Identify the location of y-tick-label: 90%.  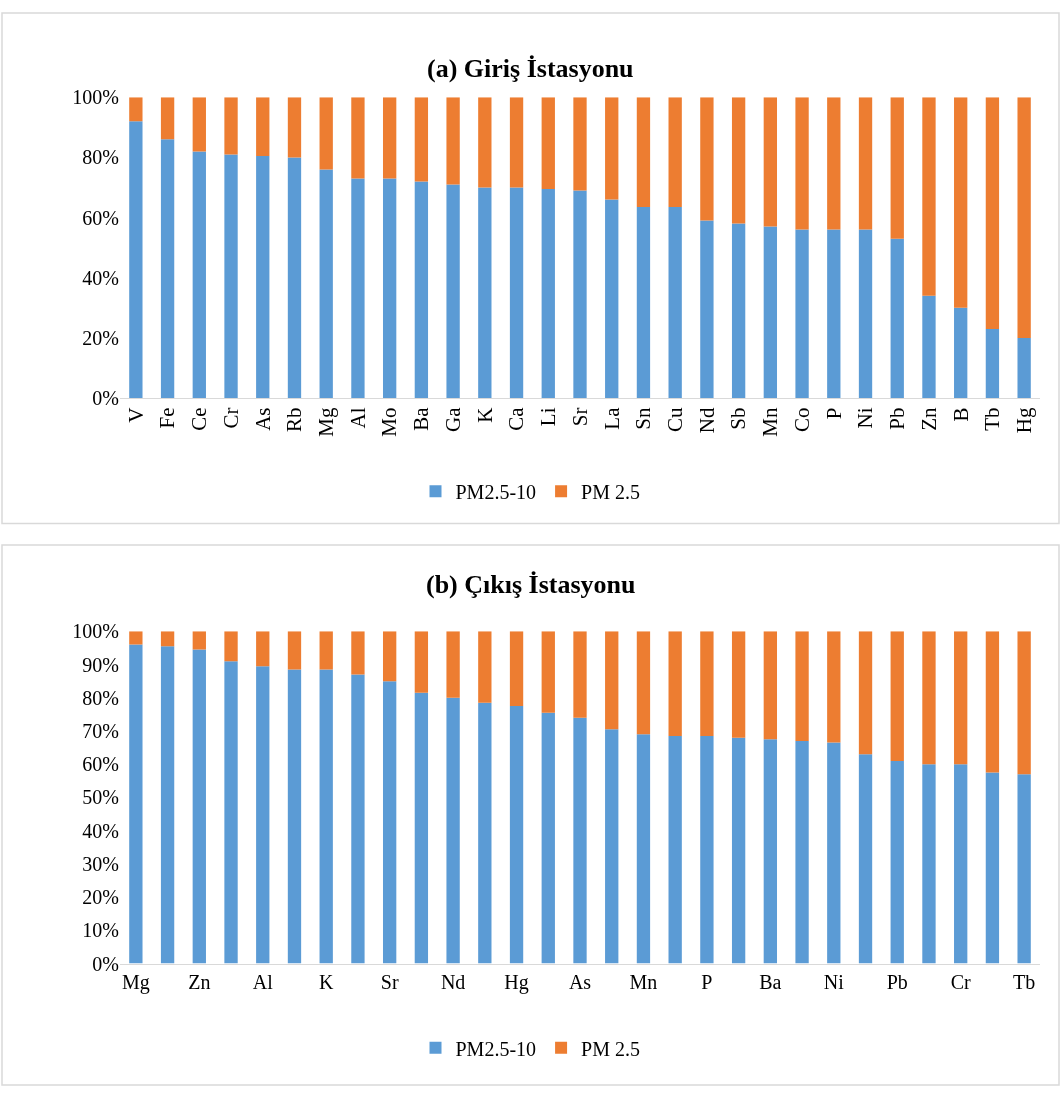
(100, 664).